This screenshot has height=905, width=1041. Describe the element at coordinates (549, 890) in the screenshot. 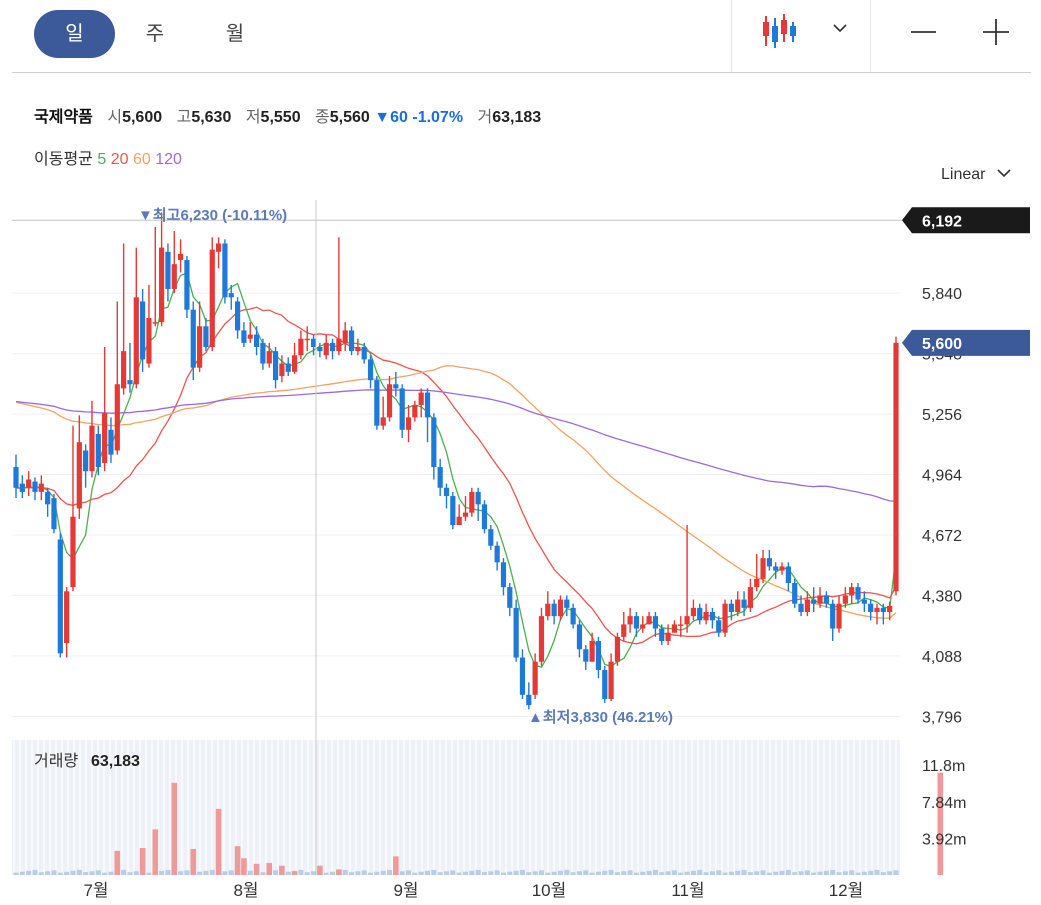

I see `date-tick-label: 10월` at that location.